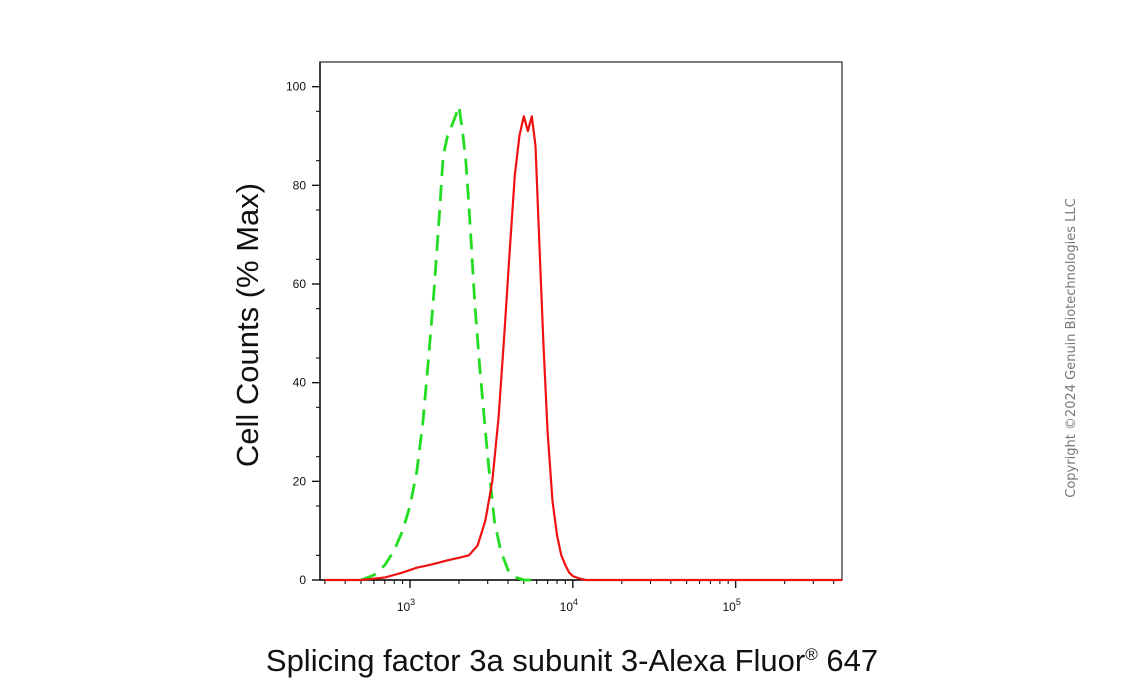 Image resolution: width=1126 pixels, height=700 pixels. Describe the element at coordinates (848, 660) in the screenshot. I see `x-axis-title-suffix: 647` at that location.